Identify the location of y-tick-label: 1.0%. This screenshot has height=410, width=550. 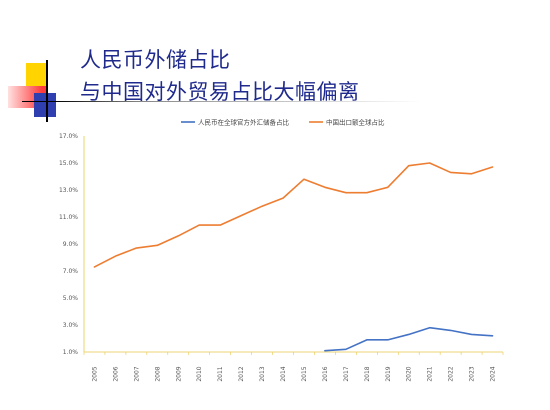
(71, 352).